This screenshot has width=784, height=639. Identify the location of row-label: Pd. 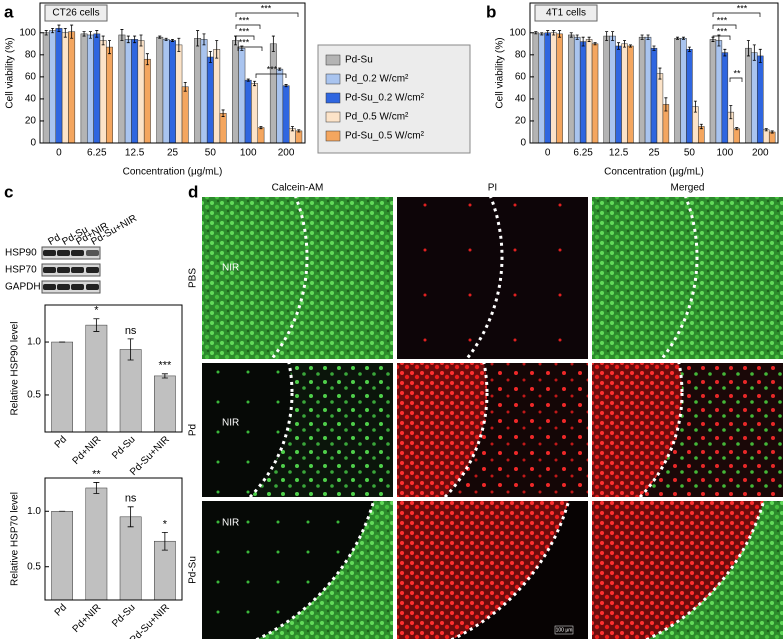
(193, 430).